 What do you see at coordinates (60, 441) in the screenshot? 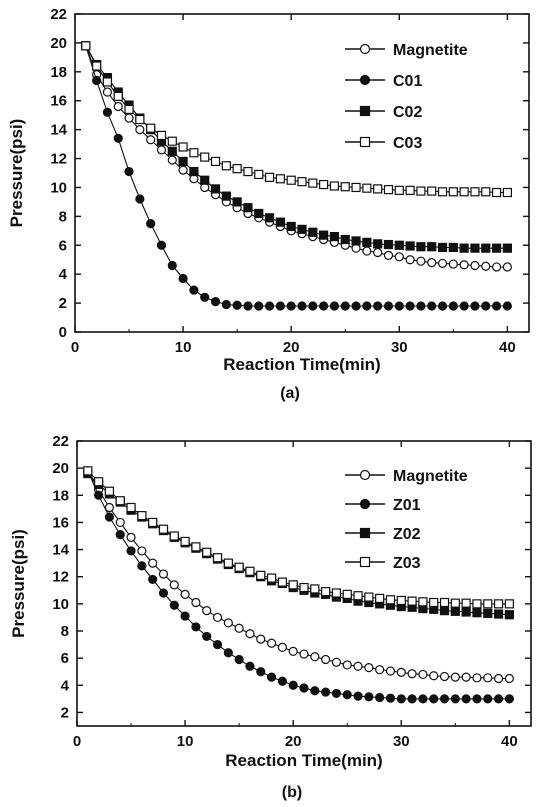
I see `y-tick-label: 22` at bounding box center [60, 441].